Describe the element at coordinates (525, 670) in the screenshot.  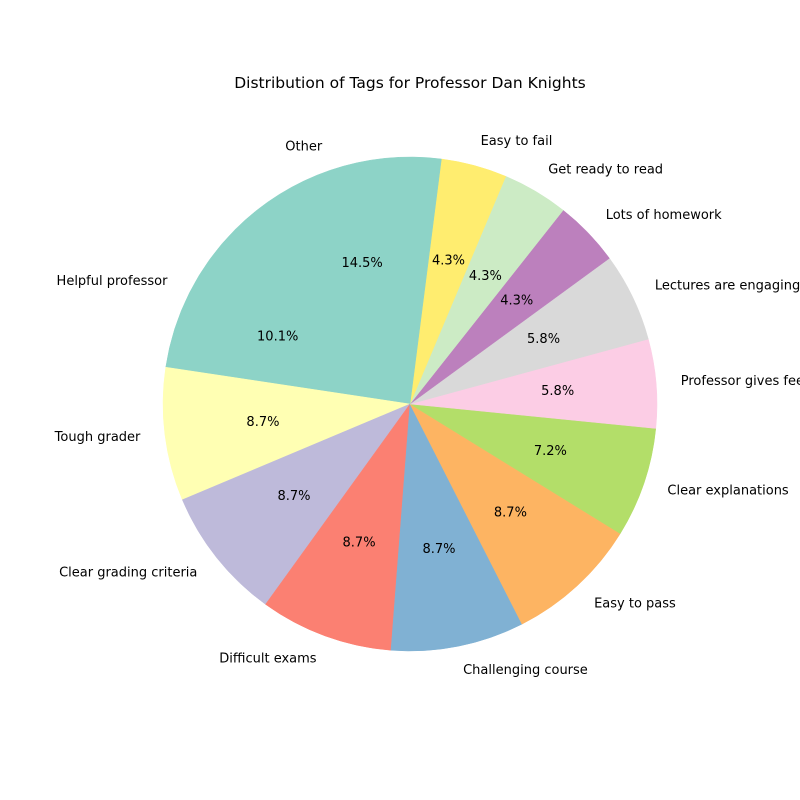
I see `slice-label-challenging-course: Challenging course` at that location.